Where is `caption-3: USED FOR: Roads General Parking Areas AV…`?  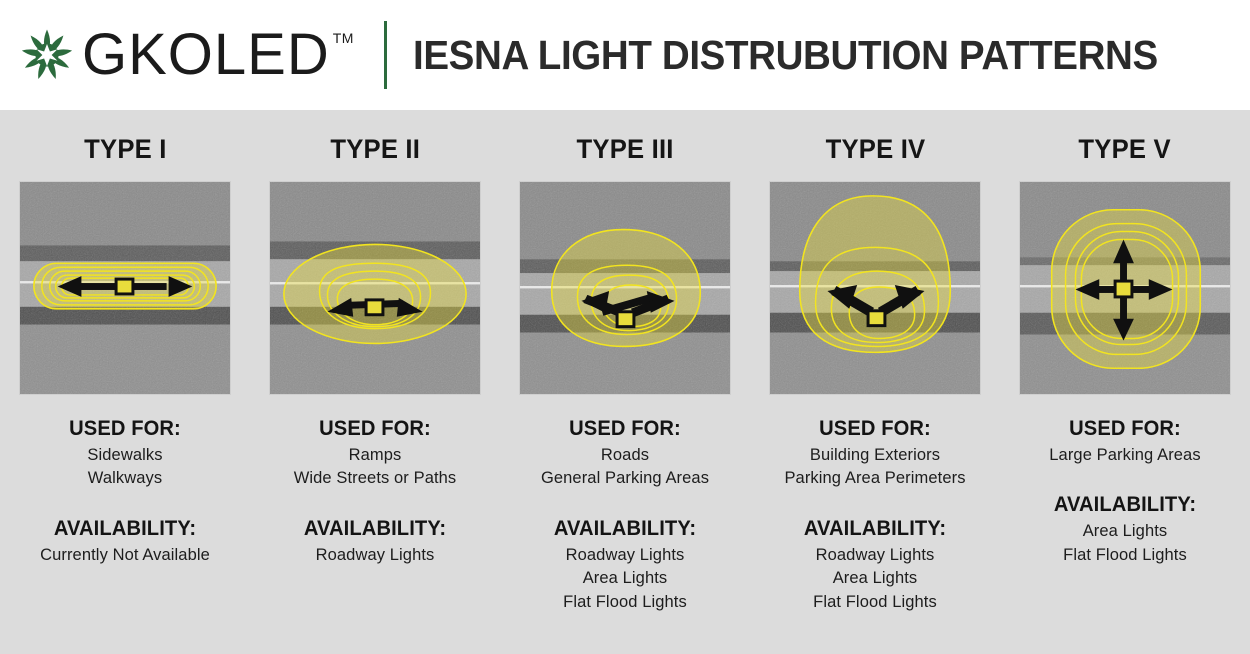 caption-3: USED FOR: Roads General Parking Areas AV… is located at coordinates (625, 504).